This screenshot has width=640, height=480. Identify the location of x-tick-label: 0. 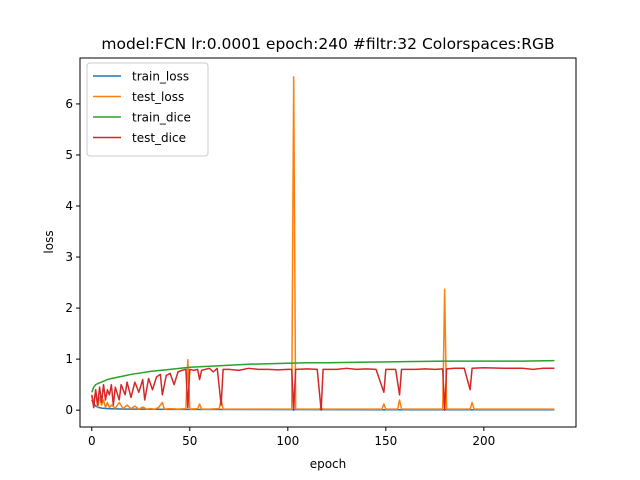
(92, 441).